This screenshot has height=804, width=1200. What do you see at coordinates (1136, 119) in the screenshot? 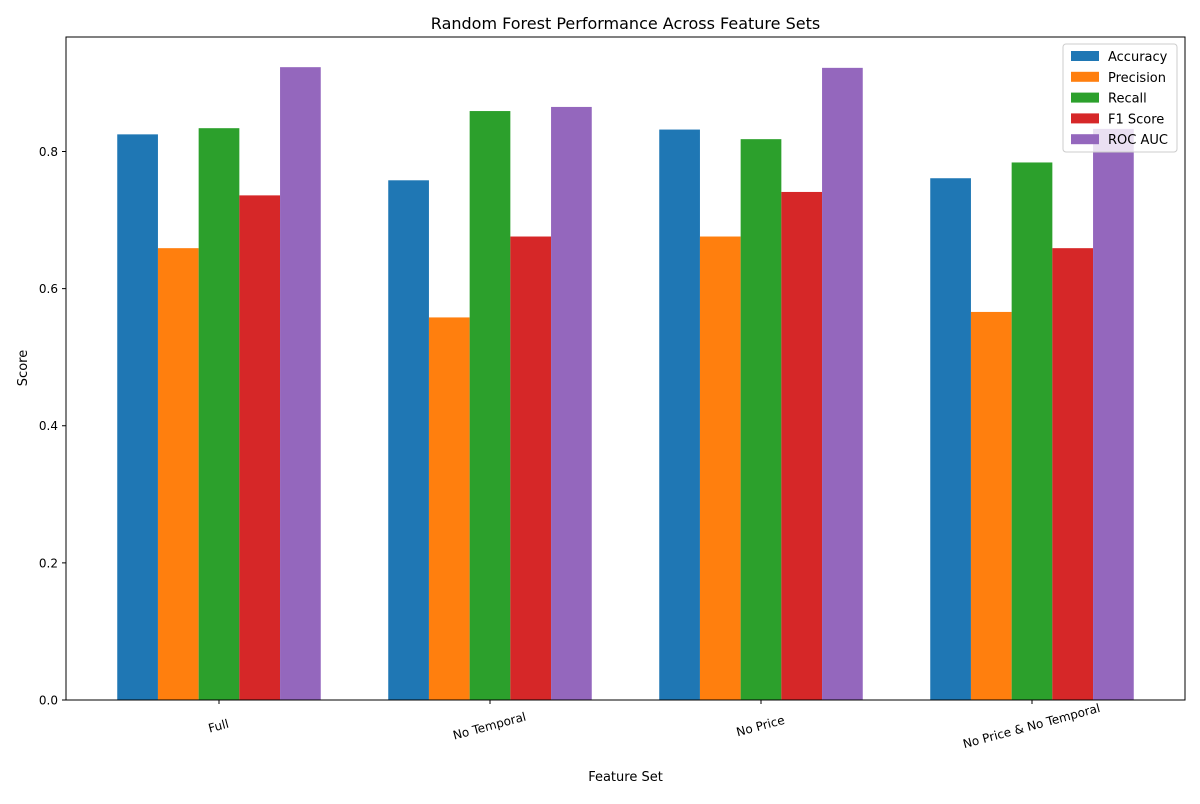
I see `legend-label-f1-score: F1 Score` at bounding box center [1136, 119].